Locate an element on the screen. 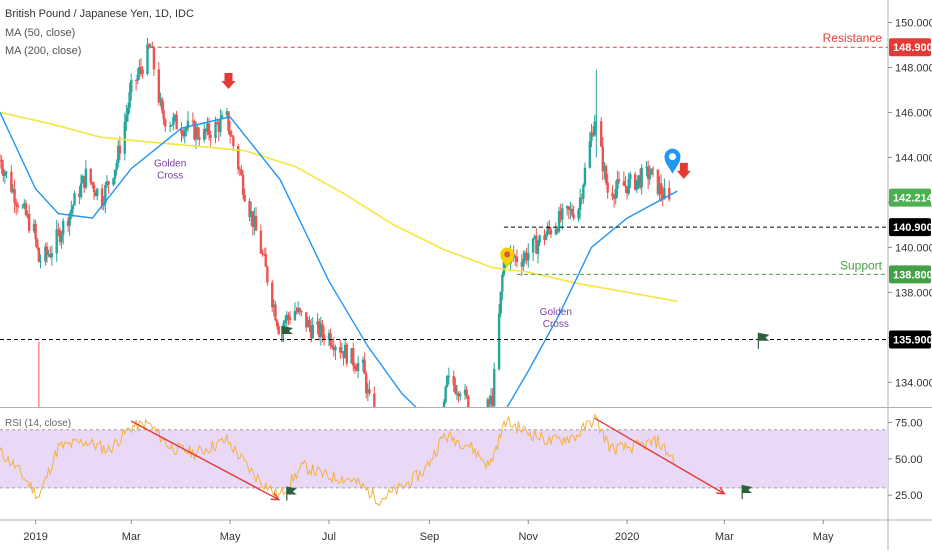  rsi-divergence-line is located at coordinates (659, 456).